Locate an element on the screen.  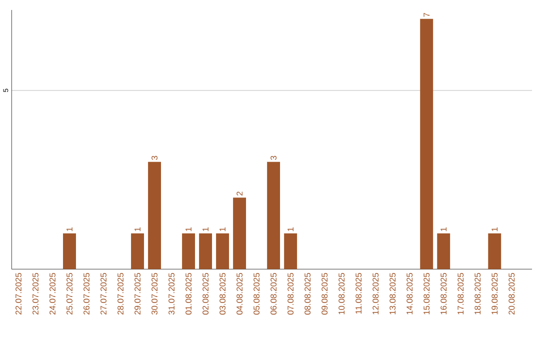
x-tick-label: 02.08.2025 is located at coordinates (205, 294).